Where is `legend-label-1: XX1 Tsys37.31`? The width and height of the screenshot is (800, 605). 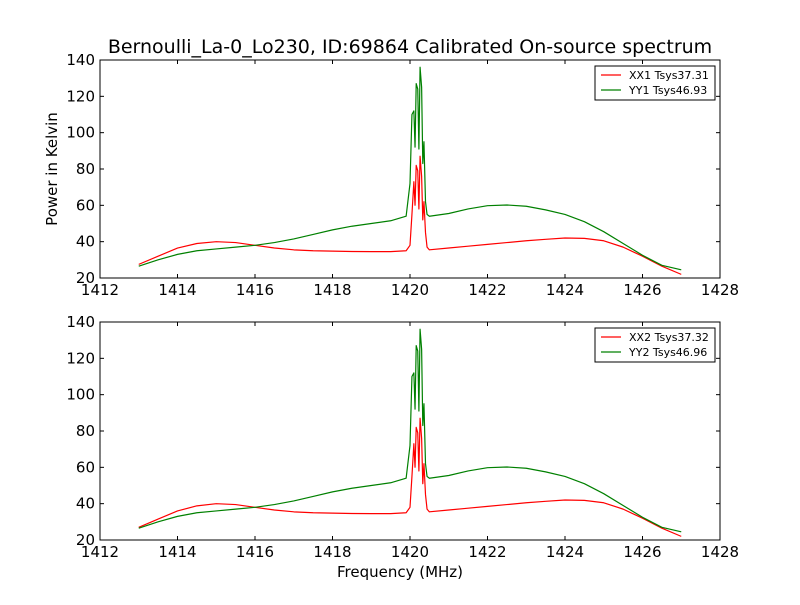 legend-label-1: XX1 Tsys37.31 is located at coordinates (669, 75).